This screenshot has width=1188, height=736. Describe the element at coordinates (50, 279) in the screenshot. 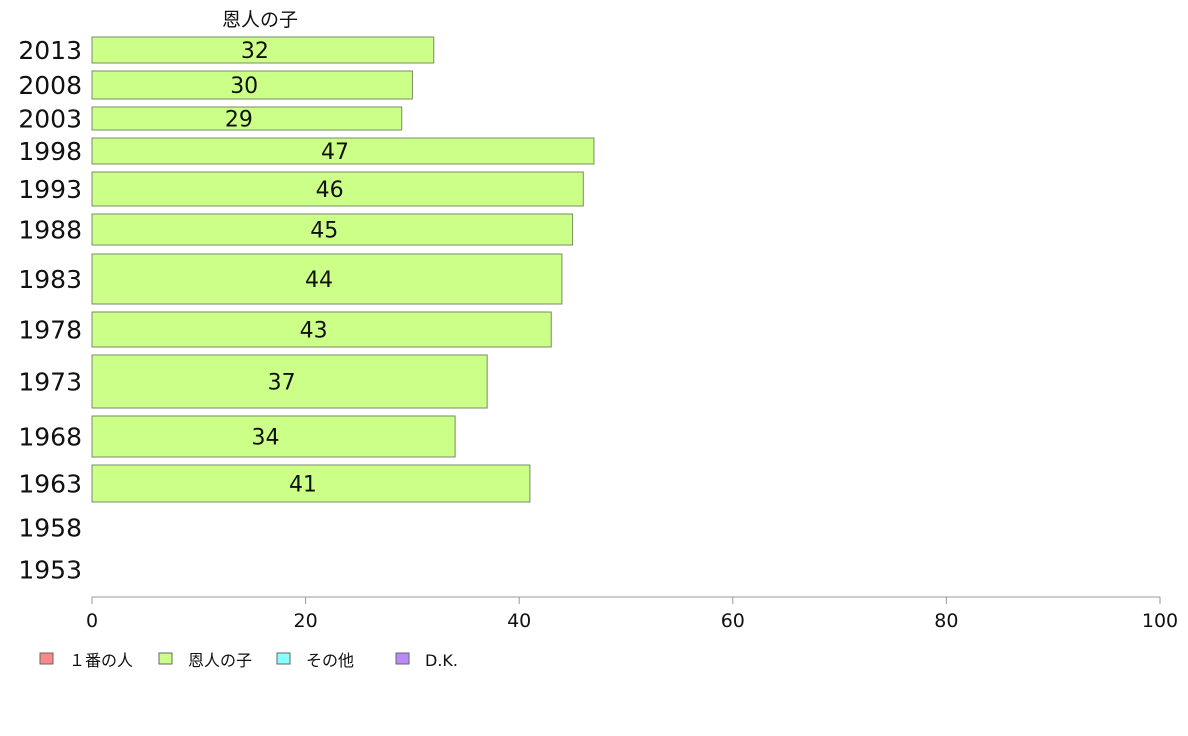

I see `year-label: 1983` at that location.